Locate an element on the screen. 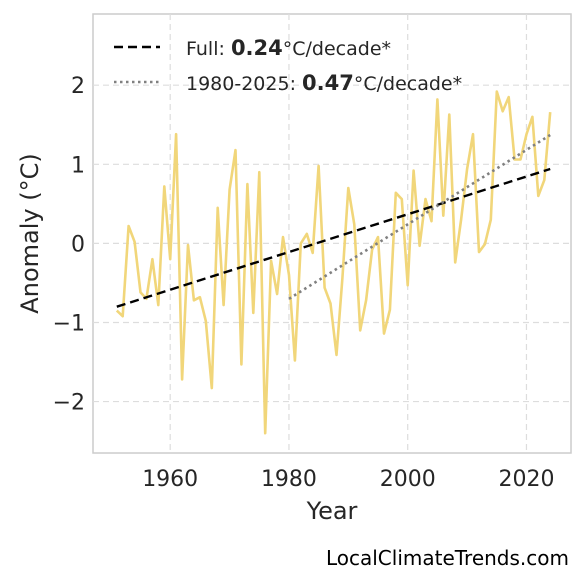 The image size is (585, 580). y-tick-label: 1 is located at coordinates (78, 165).